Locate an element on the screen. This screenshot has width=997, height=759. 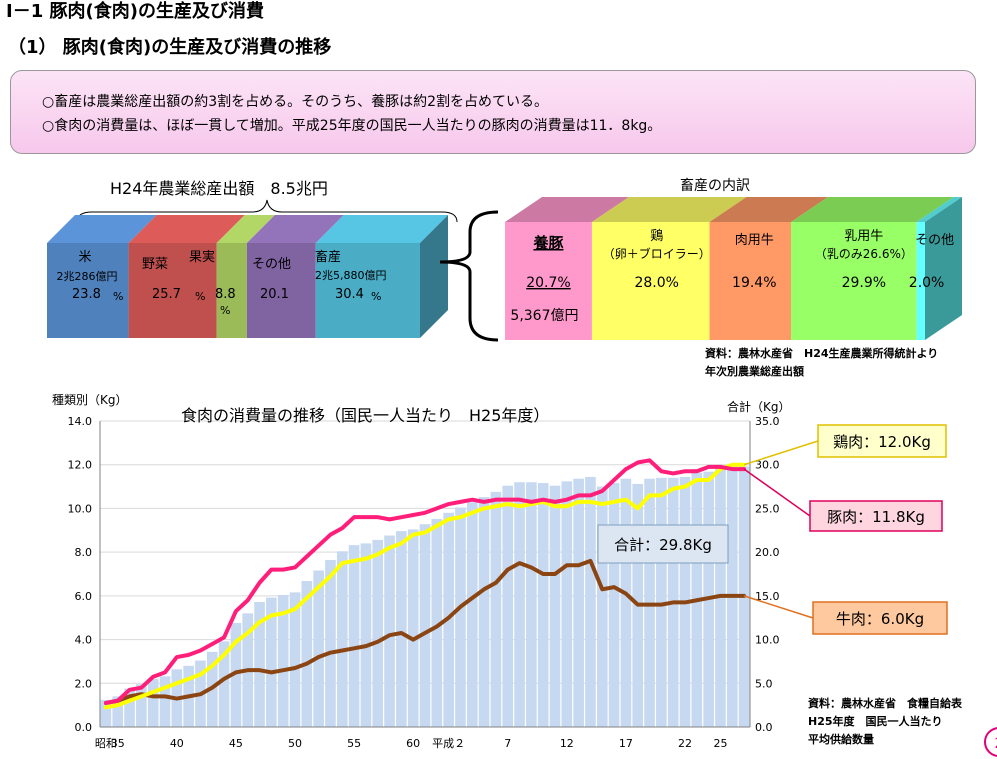
segment-label: 米 is located at coordinates (84, 257).